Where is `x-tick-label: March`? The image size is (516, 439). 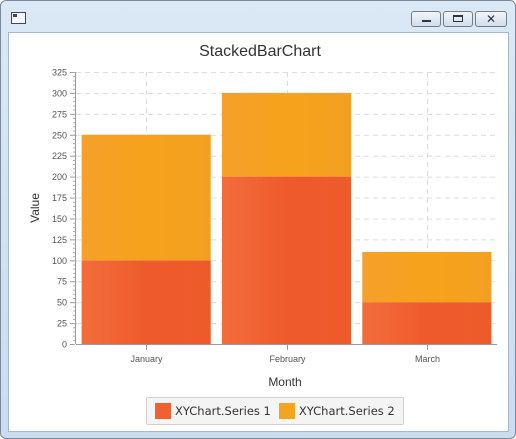
x-tick-label: March is located at coordinates (427, 359).